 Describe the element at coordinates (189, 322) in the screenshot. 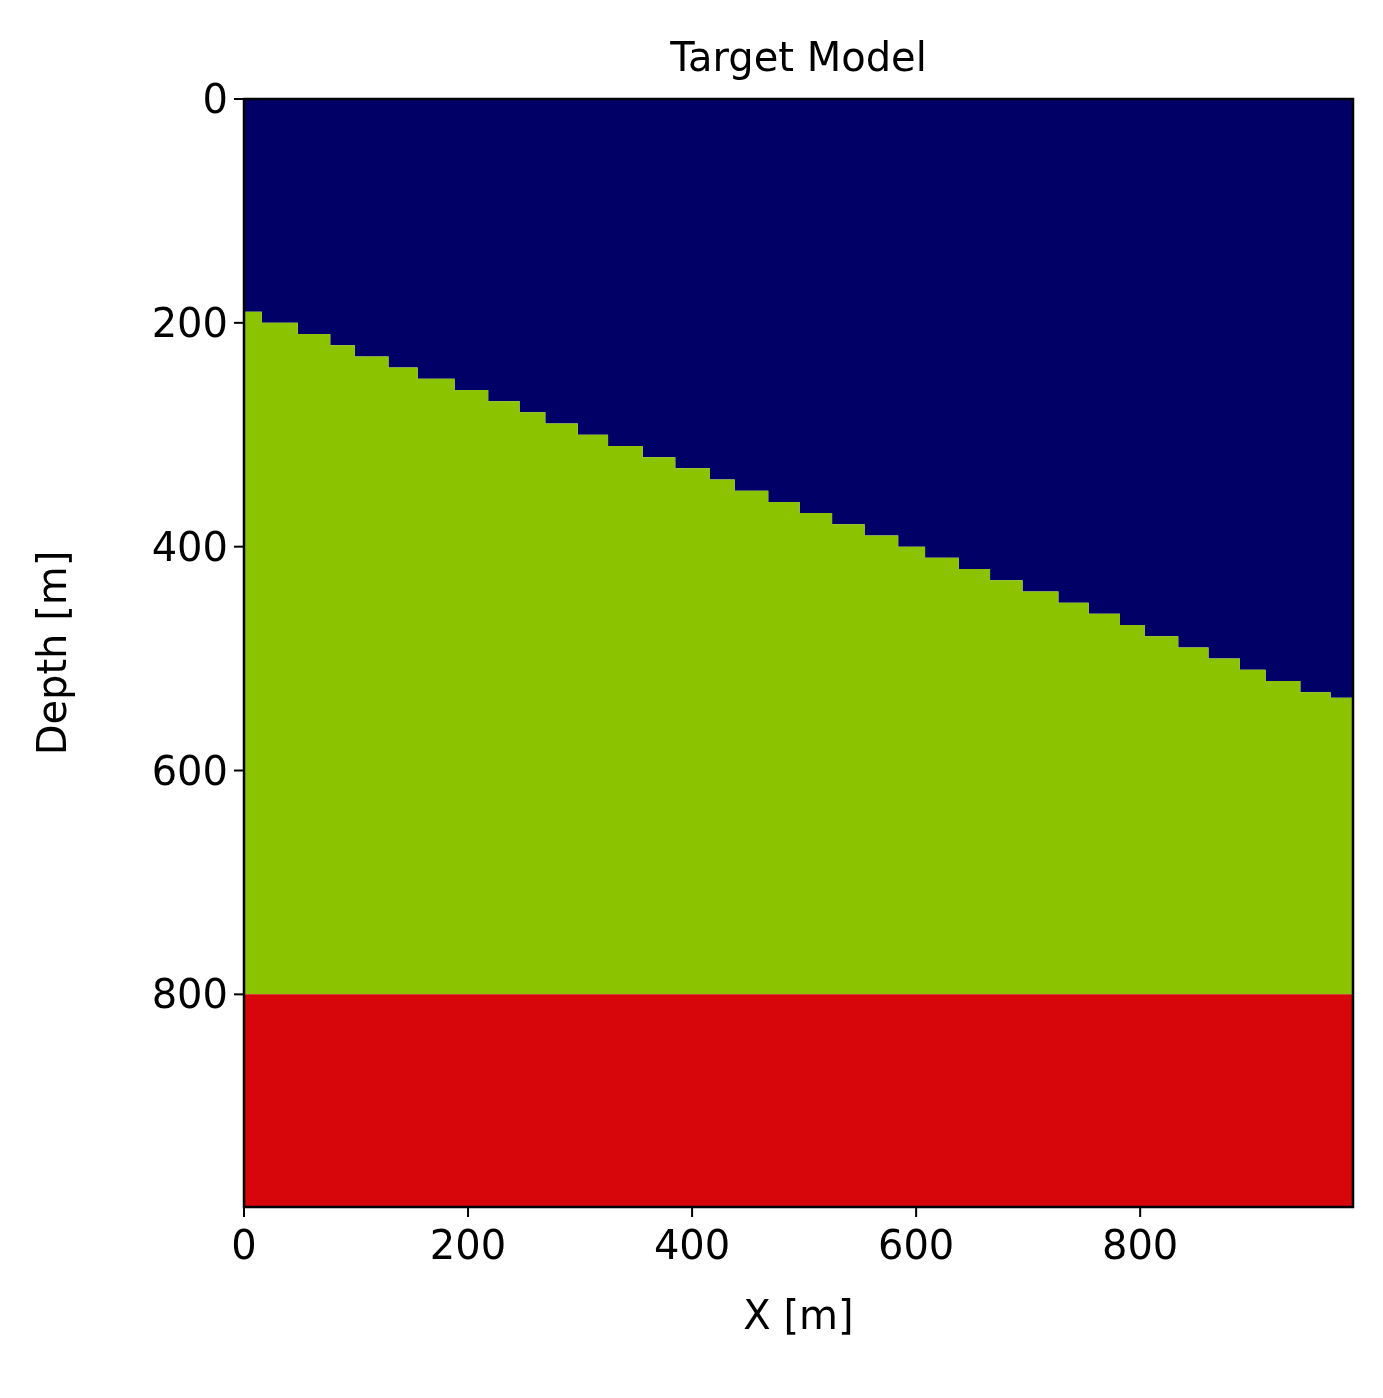

I see `y-tick-label: 200` at that location.